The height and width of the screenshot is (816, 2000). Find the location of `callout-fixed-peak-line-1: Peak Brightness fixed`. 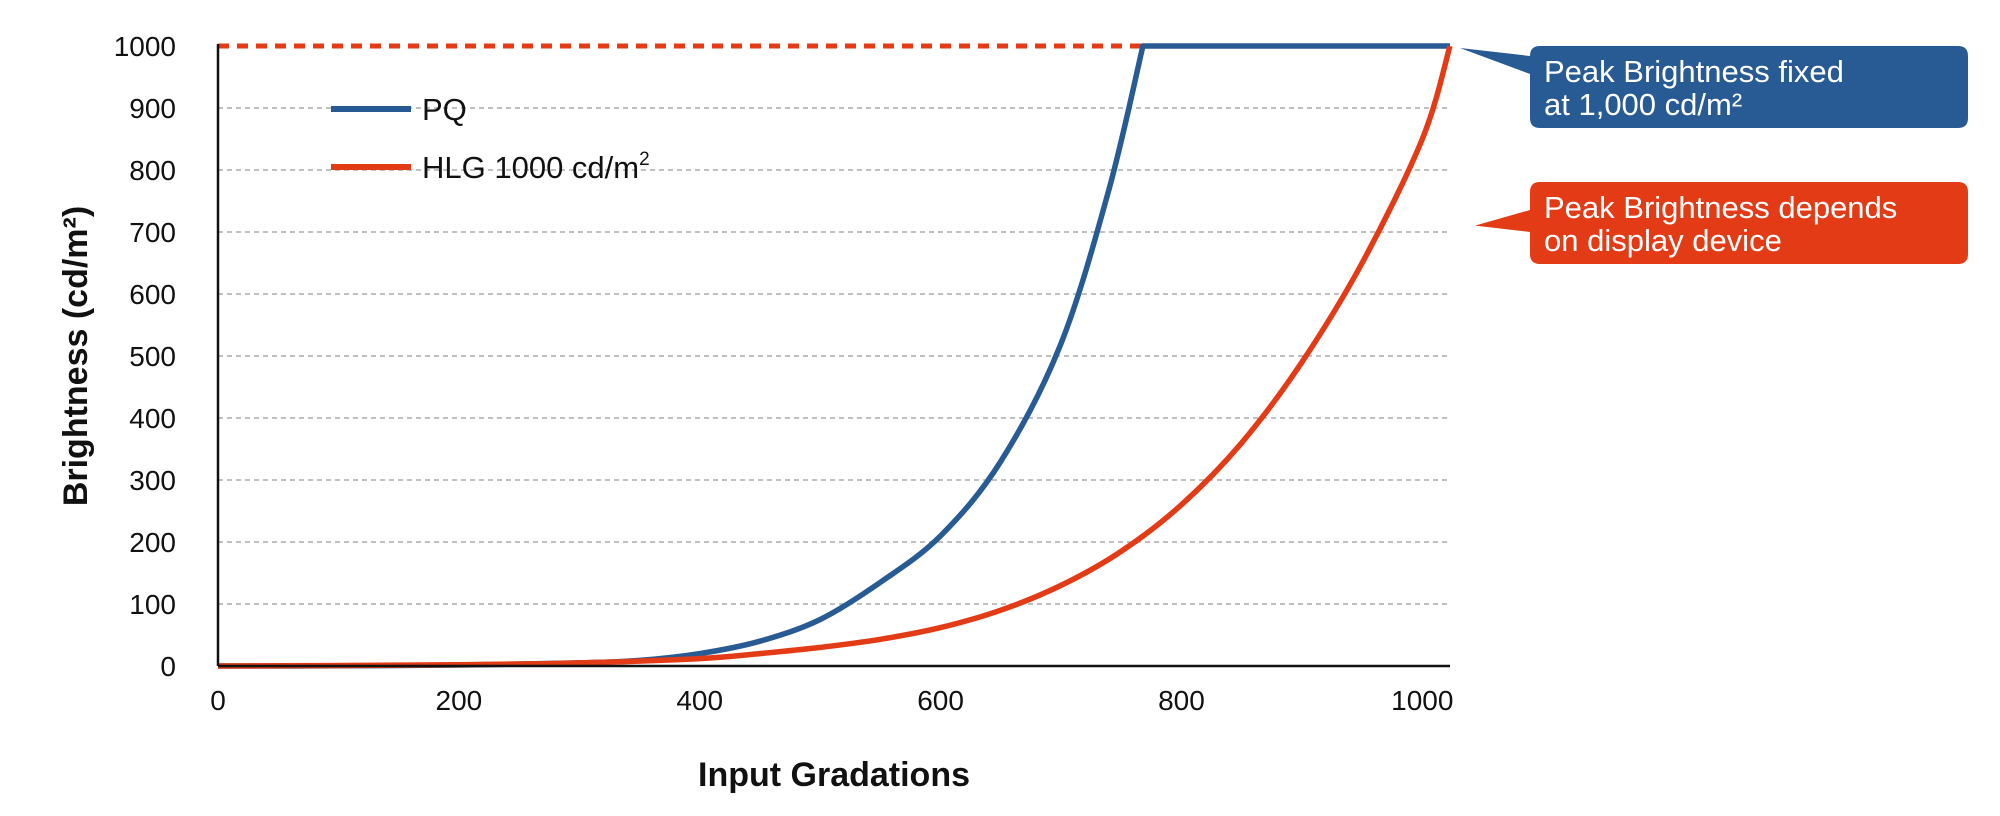

callout-fixed-peak-line-1: Peak Brightness fixed is located at coordinates (1694, 71).